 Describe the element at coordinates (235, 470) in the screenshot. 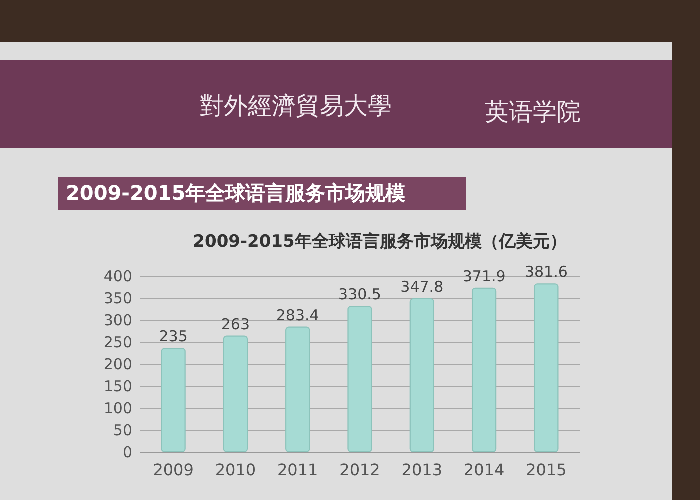

I see `x-tick-label: 2010` at that location.